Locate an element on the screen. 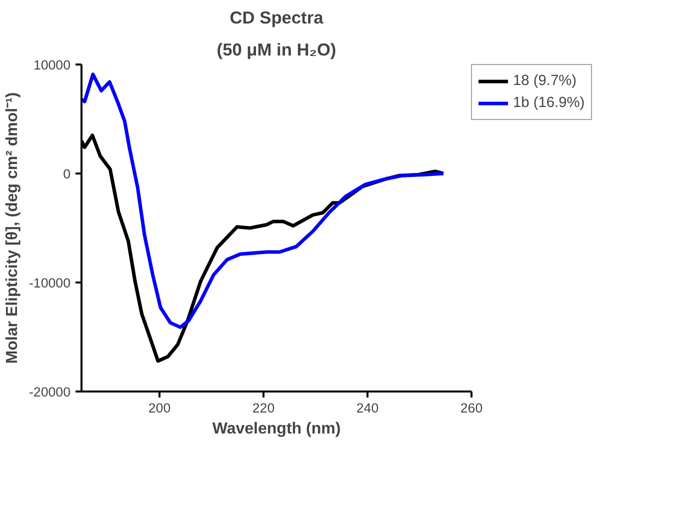 The height and width of the screenshot is (519, 680). y-tick-label: -10000 is located at coordinates (50, 283).